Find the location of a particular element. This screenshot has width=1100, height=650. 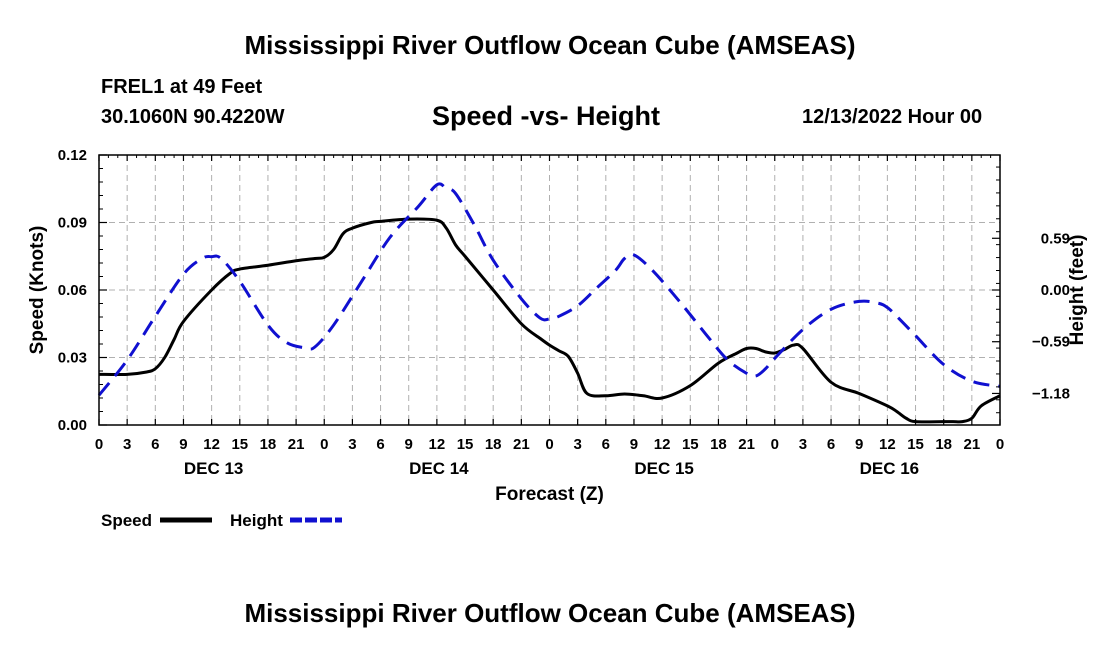

y2-tick-label: −0.59 is located at coordinates (1051, 342).